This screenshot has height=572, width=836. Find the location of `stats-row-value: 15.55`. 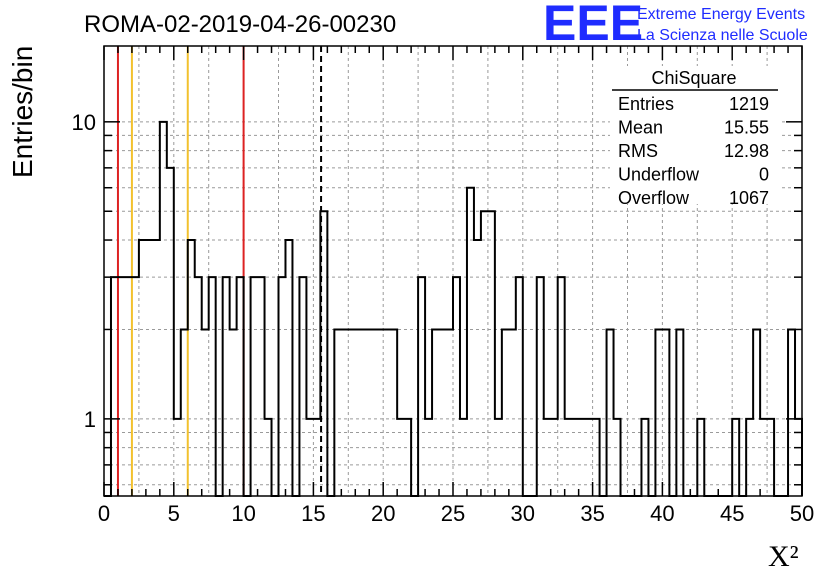

stats-row-value: 15.55 is located at coordinates (746, 128).